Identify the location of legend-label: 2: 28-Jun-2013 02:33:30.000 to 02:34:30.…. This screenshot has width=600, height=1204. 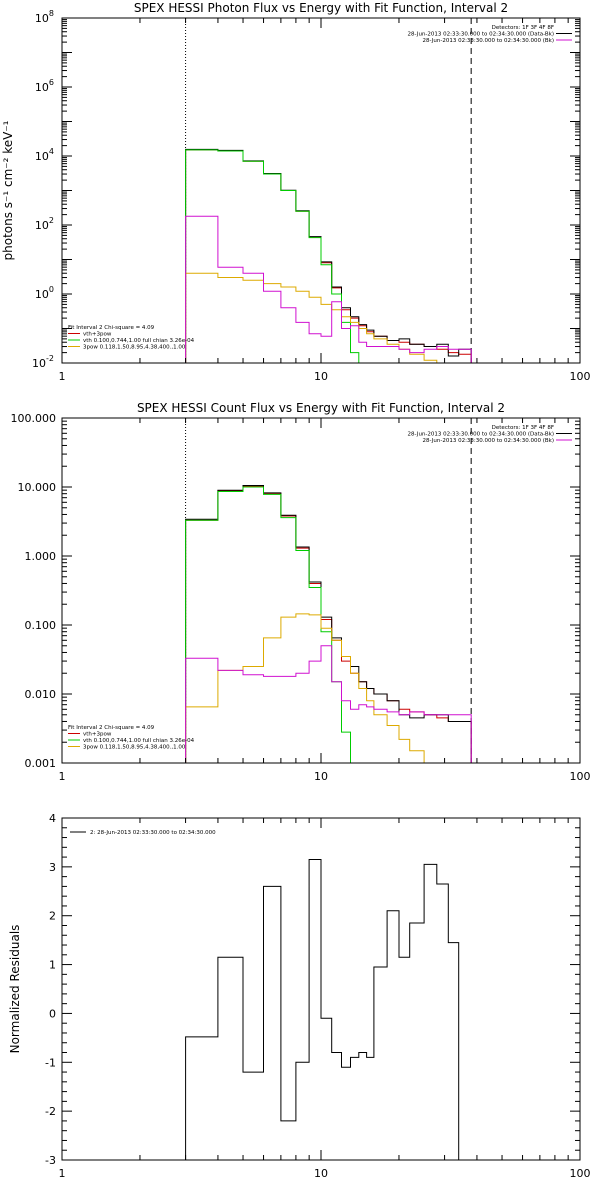
(153, 833).